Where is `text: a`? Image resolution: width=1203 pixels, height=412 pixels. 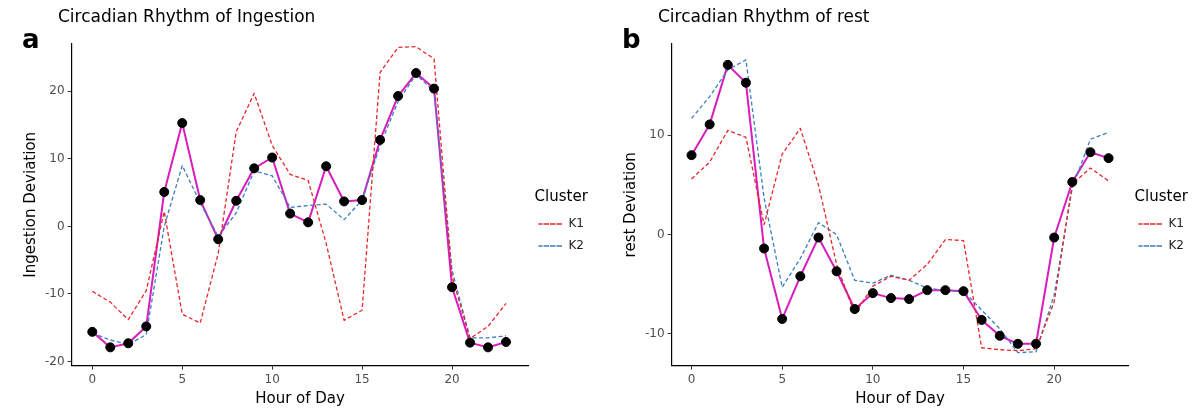
text: a is located at coordinates (31, 39).